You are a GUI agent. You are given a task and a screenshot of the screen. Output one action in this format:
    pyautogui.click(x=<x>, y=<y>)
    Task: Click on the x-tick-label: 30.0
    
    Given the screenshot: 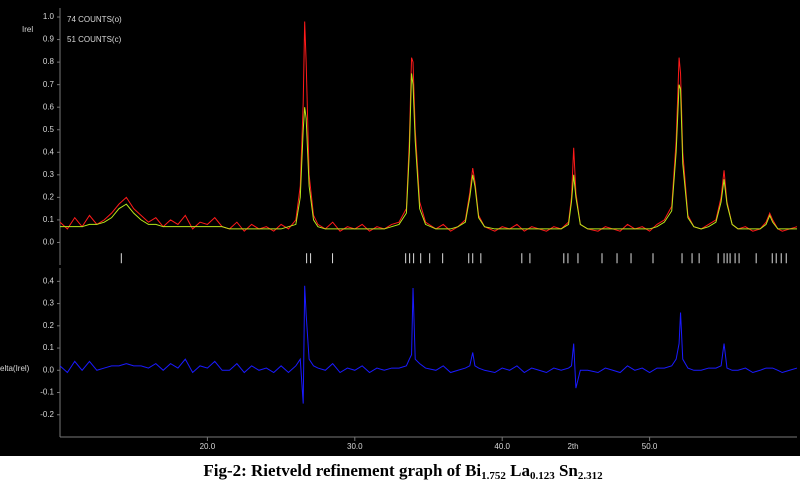 What is the action you would take?
    pyautogui.click(x=355, y=446)
    